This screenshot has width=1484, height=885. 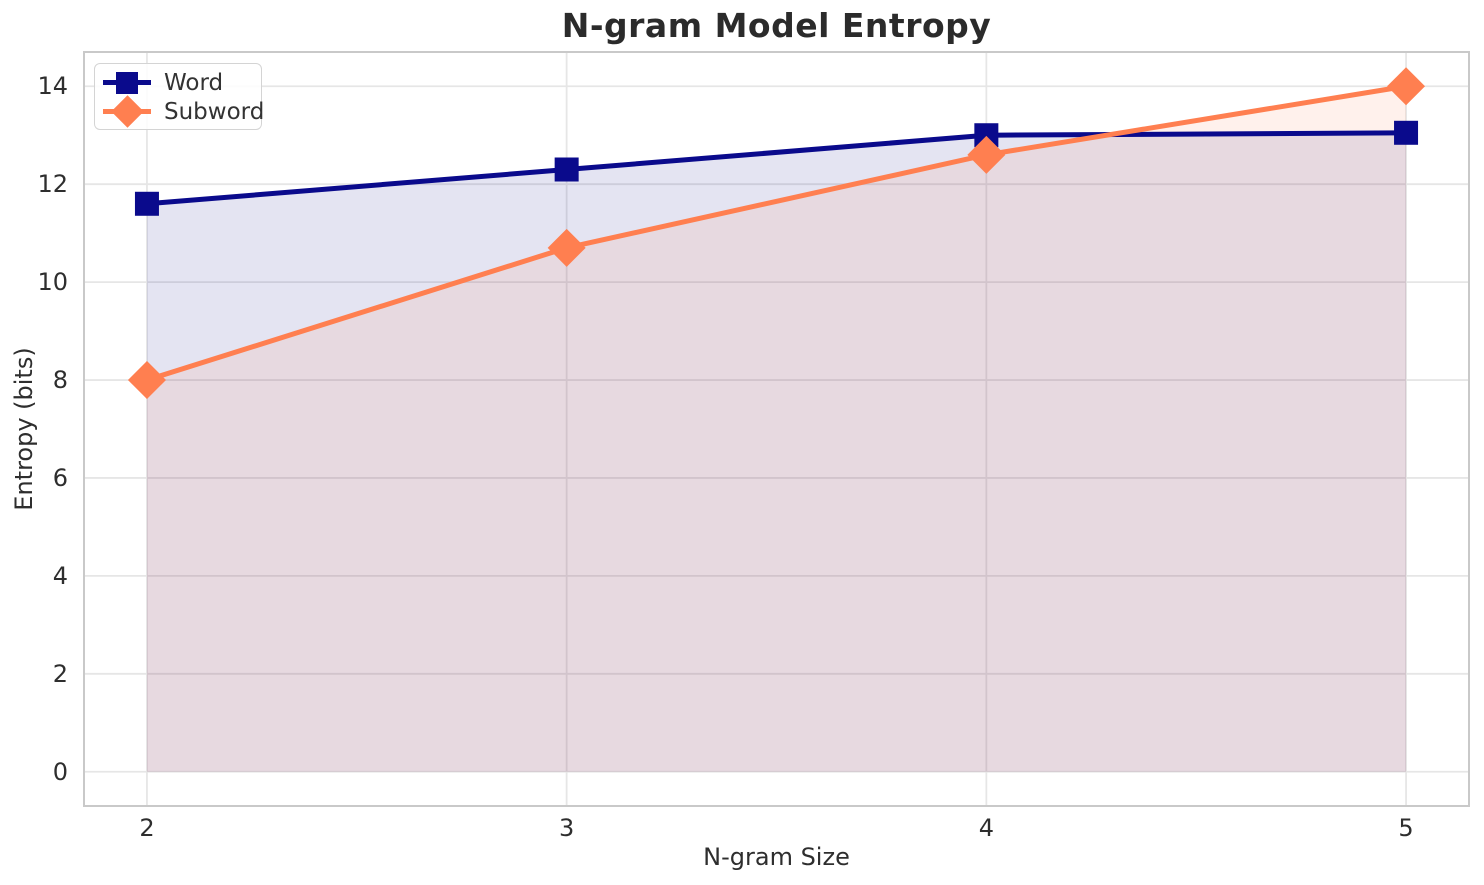 I want to click on x-tick-label: 5, so click(x=1406, y=828).